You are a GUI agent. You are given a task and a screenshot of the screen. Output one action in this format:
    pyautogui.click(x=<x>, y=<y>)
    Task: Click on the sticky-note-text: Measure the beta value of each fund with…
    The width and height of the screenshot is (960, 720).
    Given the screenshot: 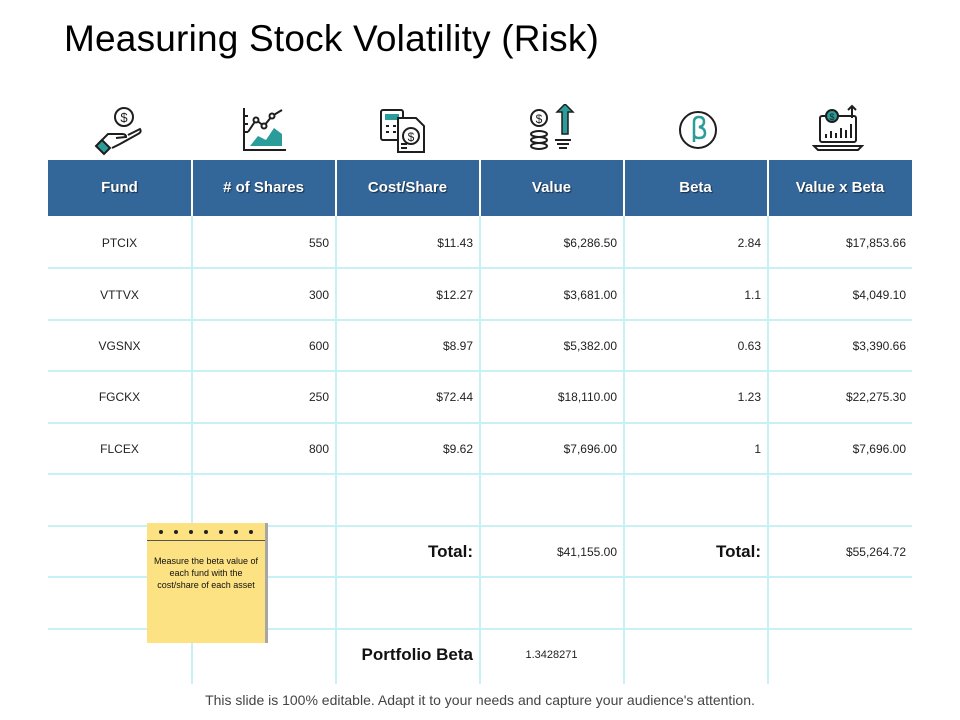 What is the action you would take?
    pyautogui.click(x=206, y=573)
    